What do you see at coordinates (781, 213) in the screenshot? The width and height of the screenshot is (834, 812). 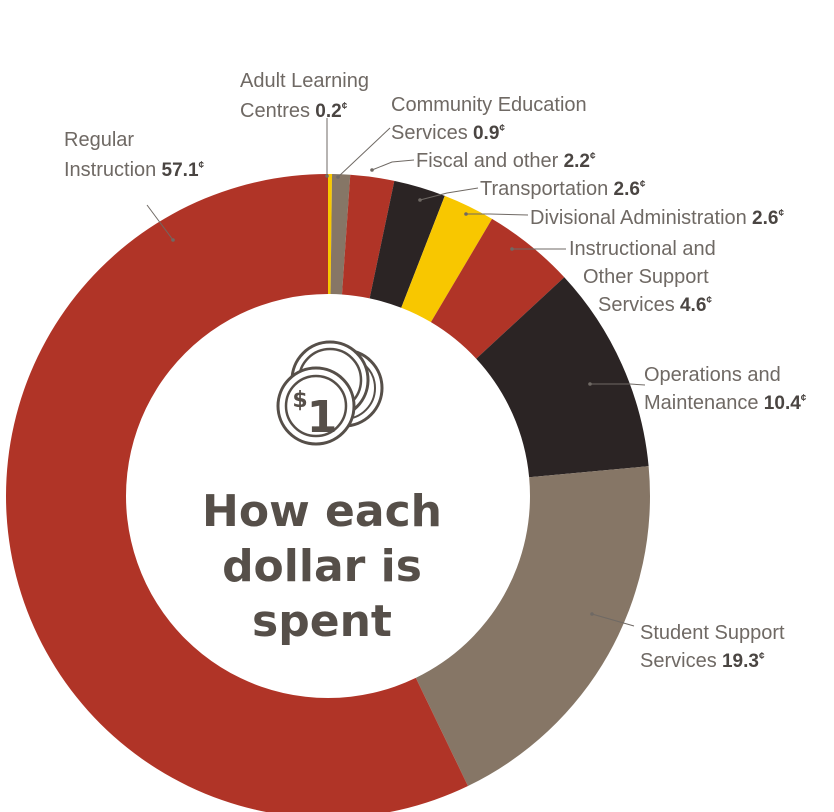 I see `cent-unit-4: ¢` at bounding box center [781, 213].